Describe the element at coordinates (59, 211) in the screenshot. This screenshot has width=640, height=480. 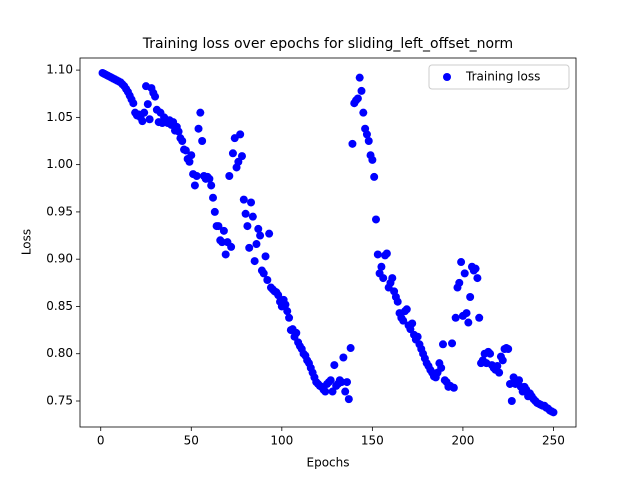
I see `y-tick-label: 0.95` at that location.